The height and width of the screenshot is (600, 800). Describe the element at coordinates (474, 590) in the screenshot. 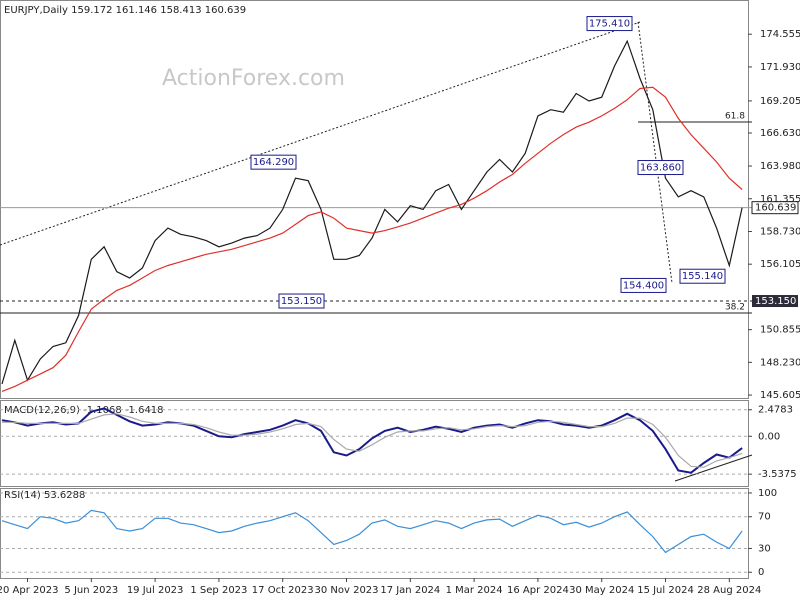

I see `x-tick-label: 1 Mar 2024` at that location.